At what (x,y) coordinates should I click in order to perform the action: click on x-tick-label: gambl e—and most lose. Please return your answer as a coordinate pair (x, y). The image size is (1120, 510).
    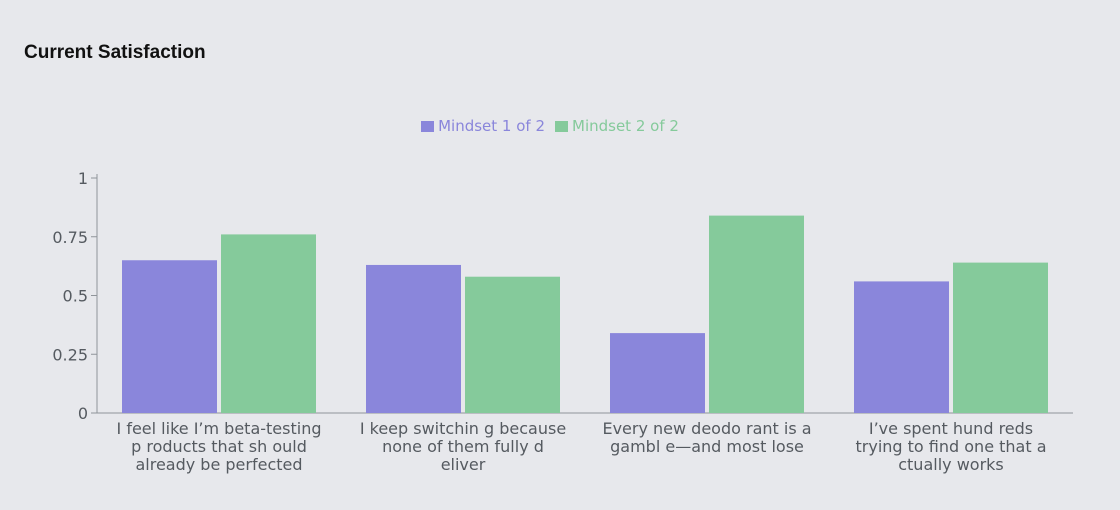
    Looking at the image, I should click on (707, 446).